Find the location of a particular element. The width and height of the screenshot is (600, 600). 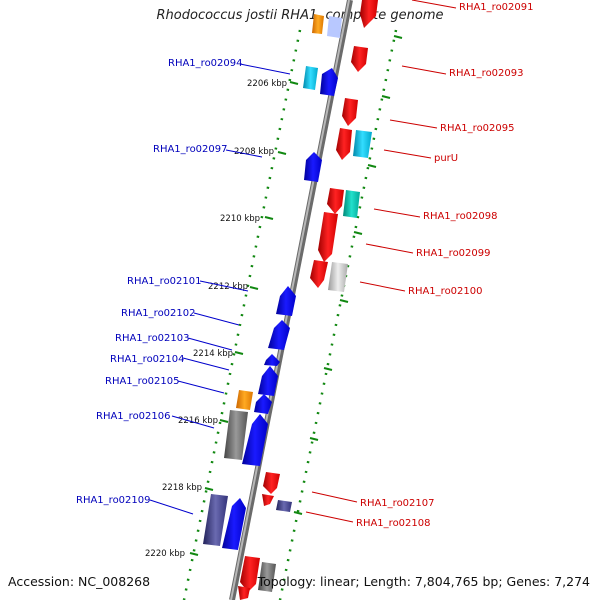

gene-ro02106-blue is located at coordinates (255, 440).